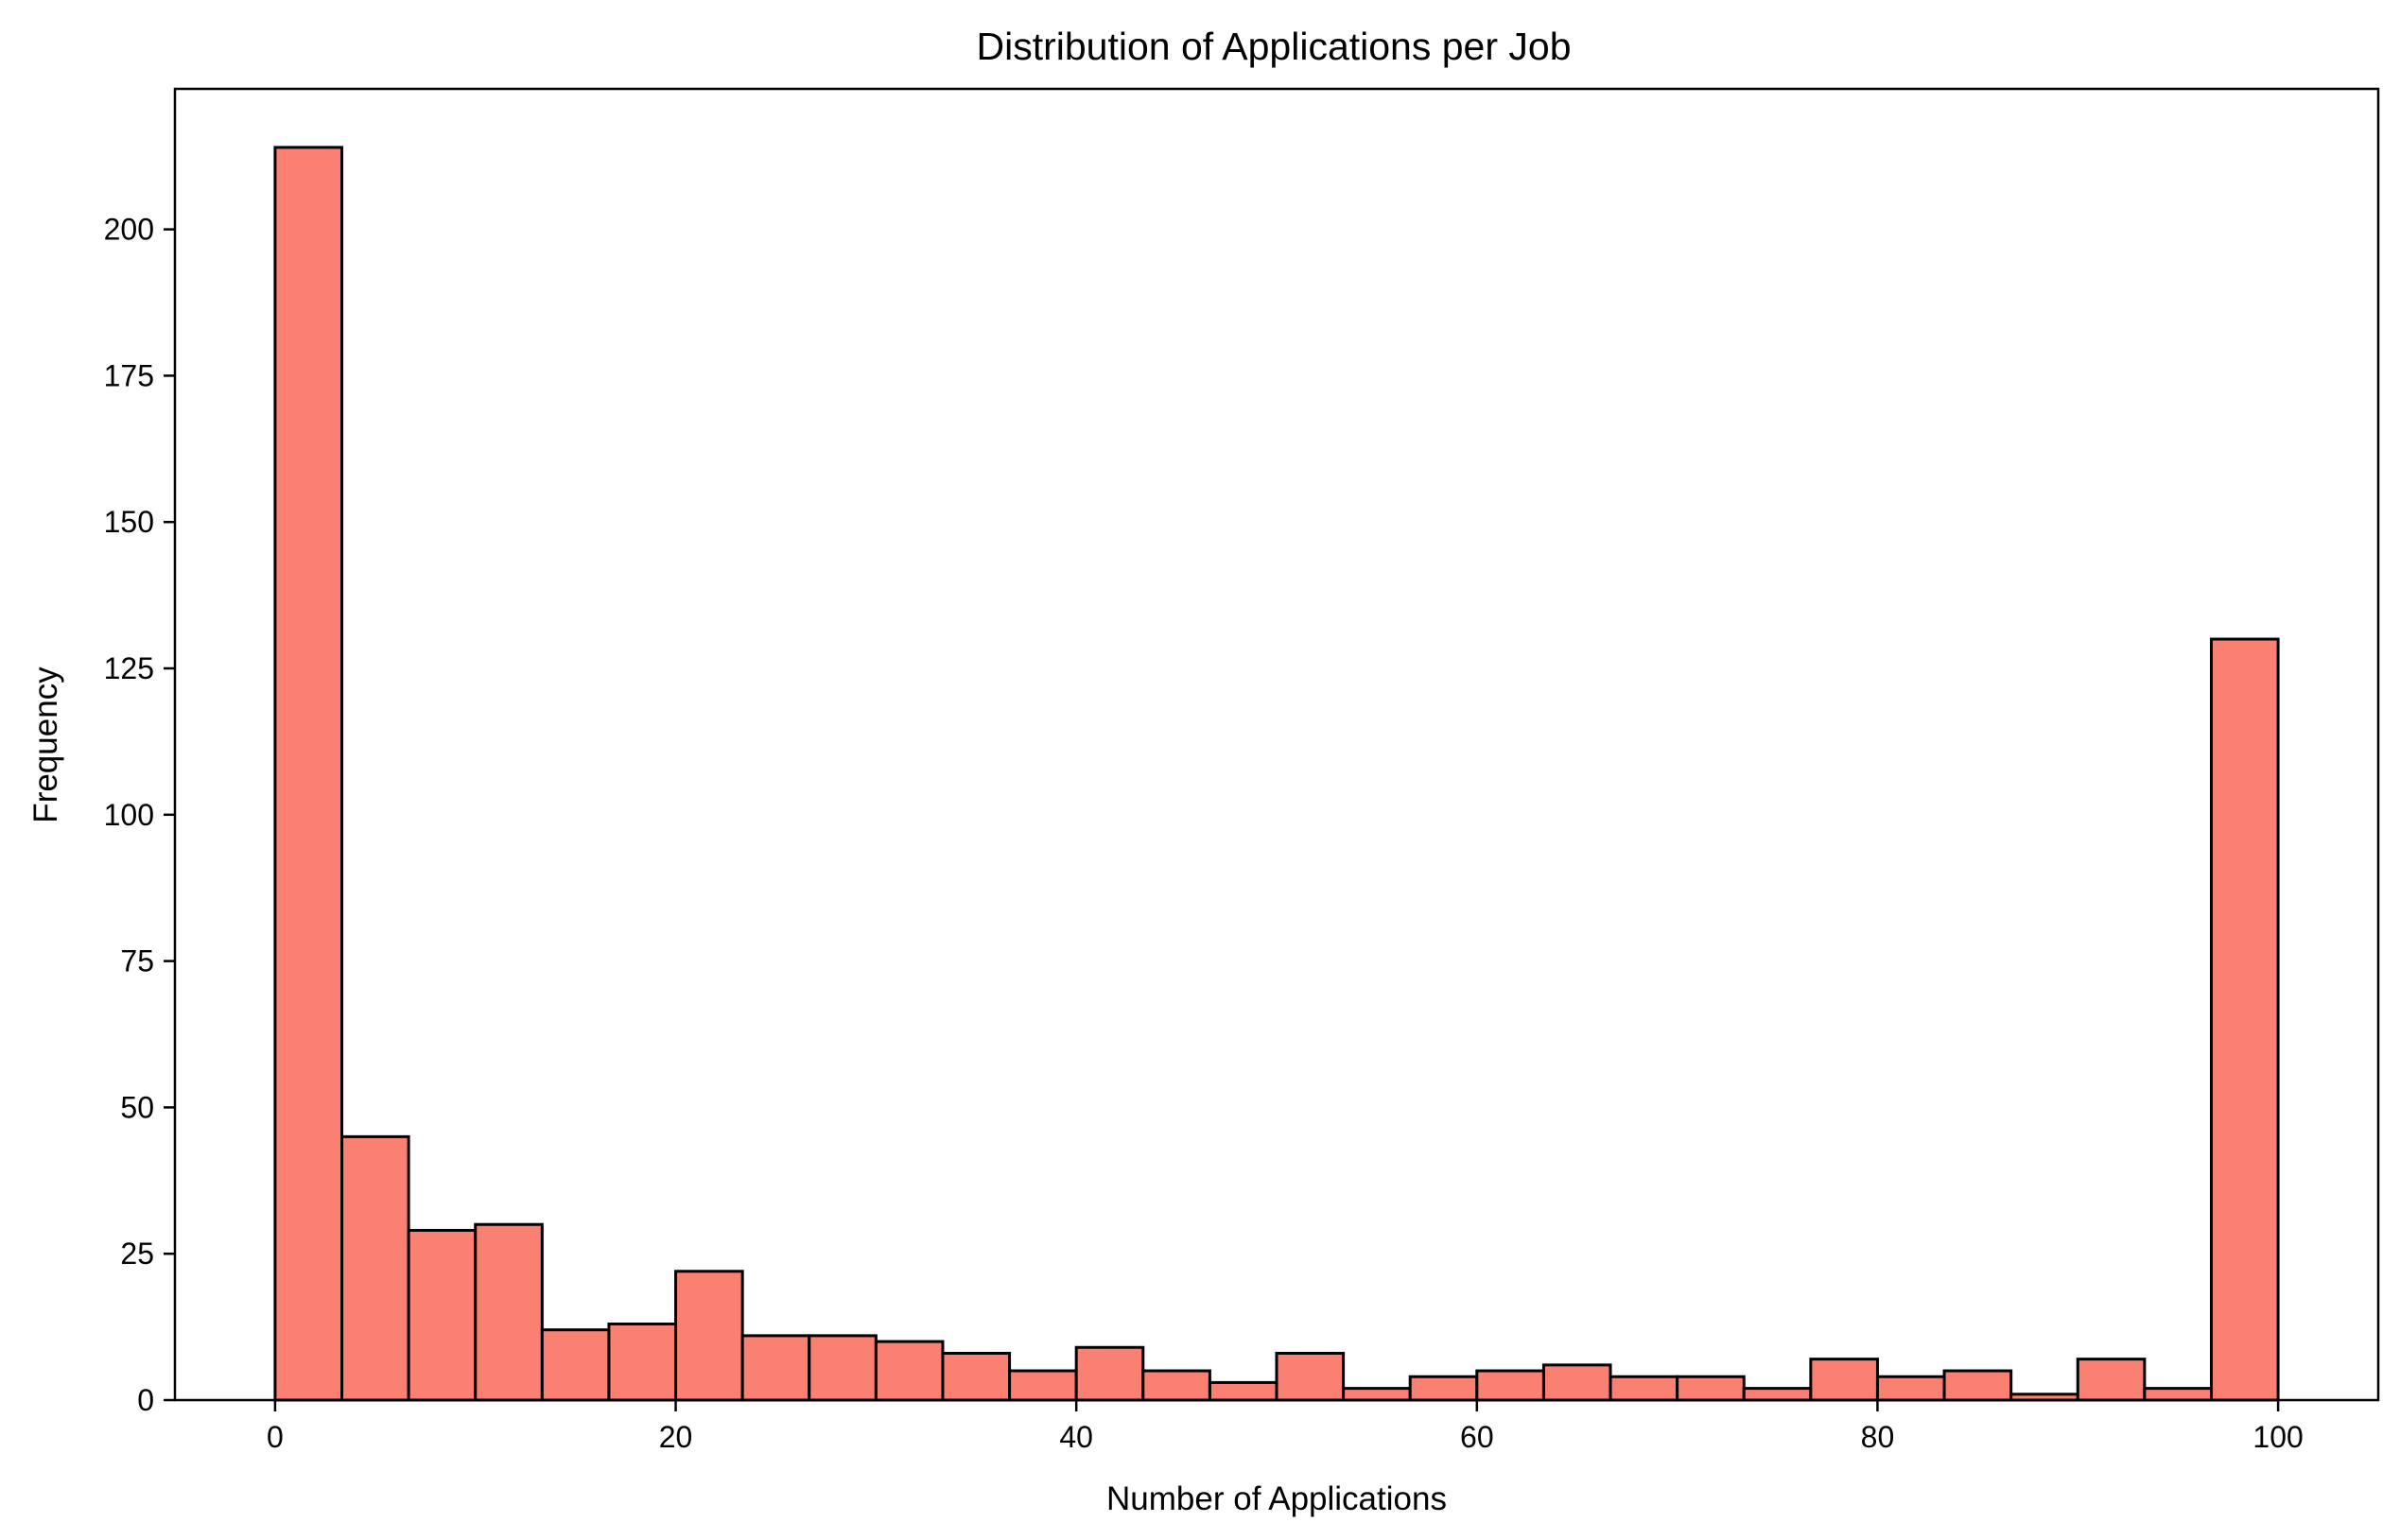 Image resolution: width=2400 pixels, height=1540 pixels. Describe the element at coordinates (129, 522) in the screenshot. I see `y-tick-label: 150` at that location.